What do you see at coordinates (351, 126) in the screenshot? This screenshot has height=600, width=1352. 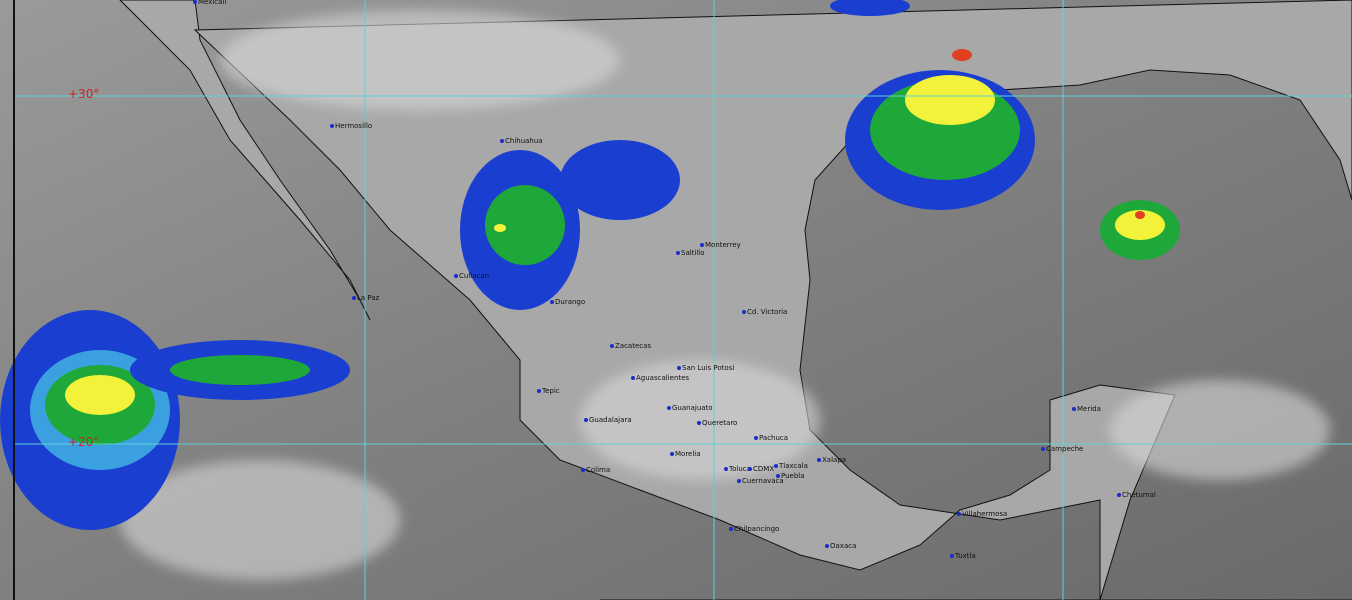 I see `city-label: Hermosillo` at bounding box center [351, 126].